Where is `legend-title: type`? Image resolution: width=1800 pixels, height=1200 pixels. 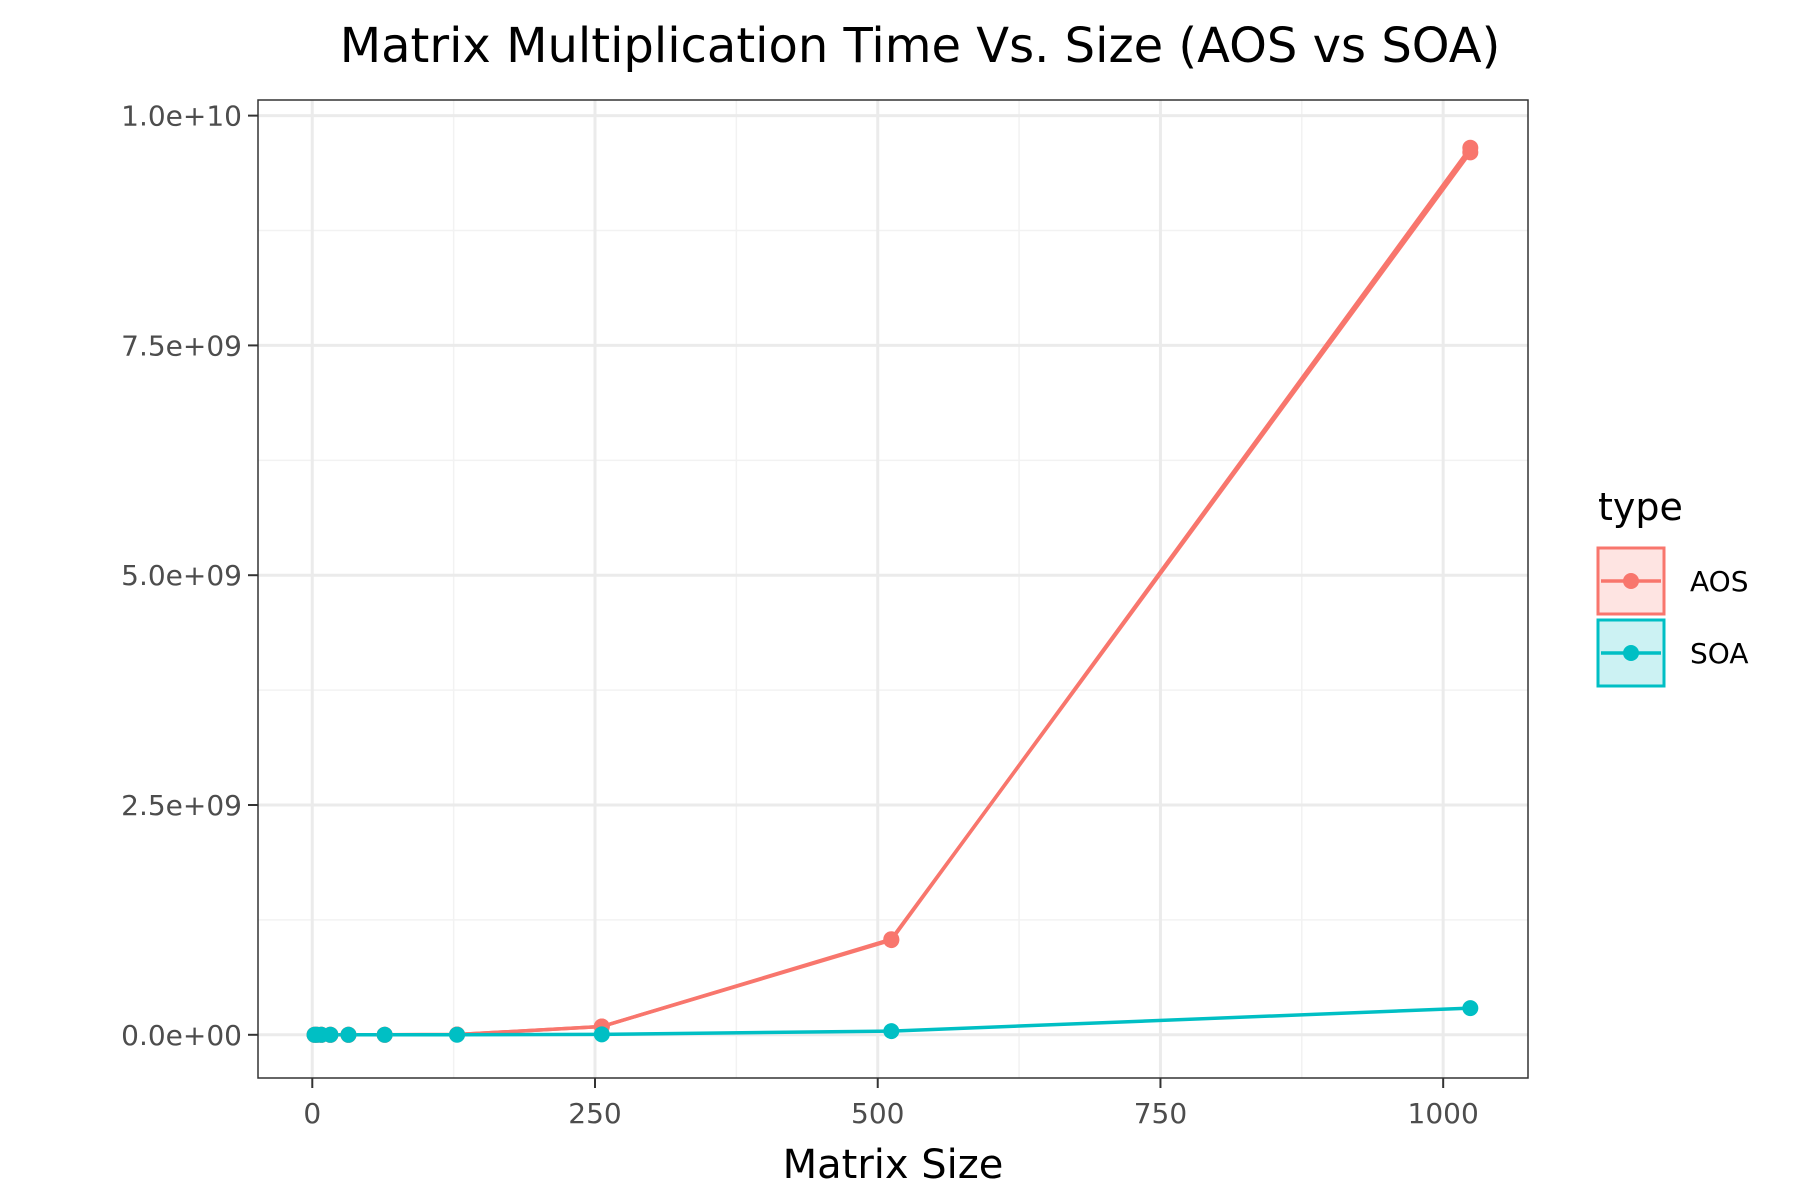
legend-title: type is located at coordinates (1640, 507).